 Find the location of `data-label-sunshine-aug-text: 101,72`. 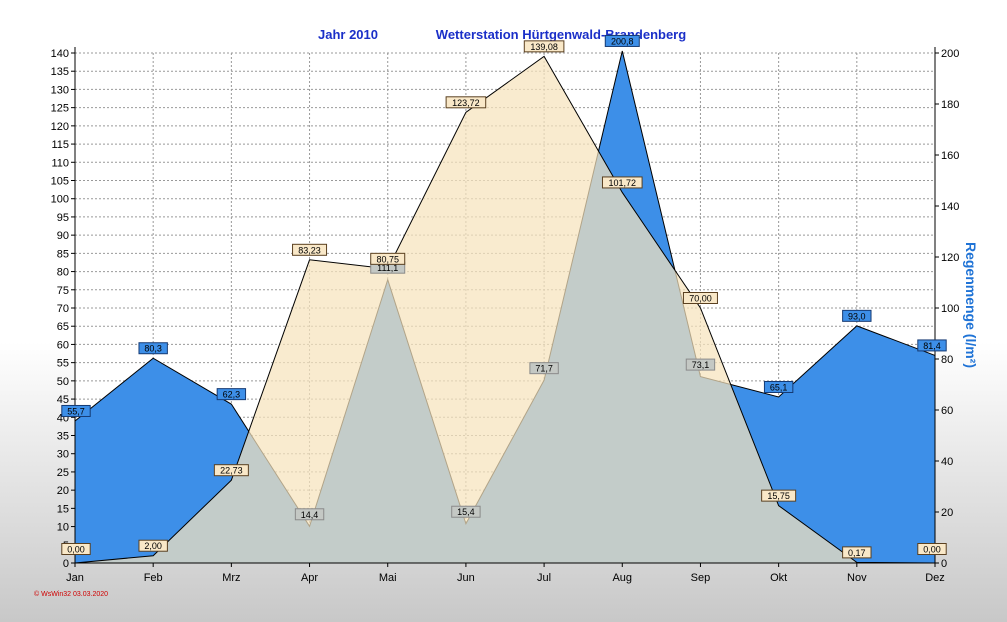

data-label-sunshine-aug-text: 101,72 is located at coordinates (623, 183).